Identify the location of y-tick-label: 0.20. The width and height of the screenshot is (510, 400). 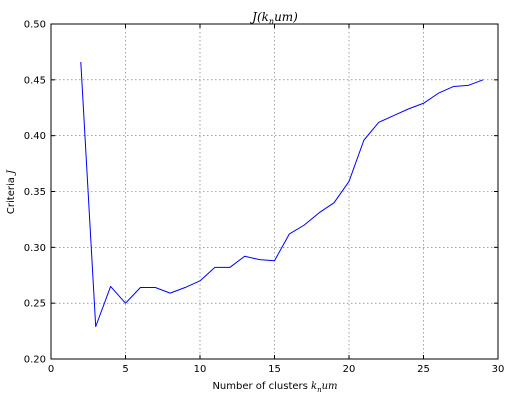
(35, 360).